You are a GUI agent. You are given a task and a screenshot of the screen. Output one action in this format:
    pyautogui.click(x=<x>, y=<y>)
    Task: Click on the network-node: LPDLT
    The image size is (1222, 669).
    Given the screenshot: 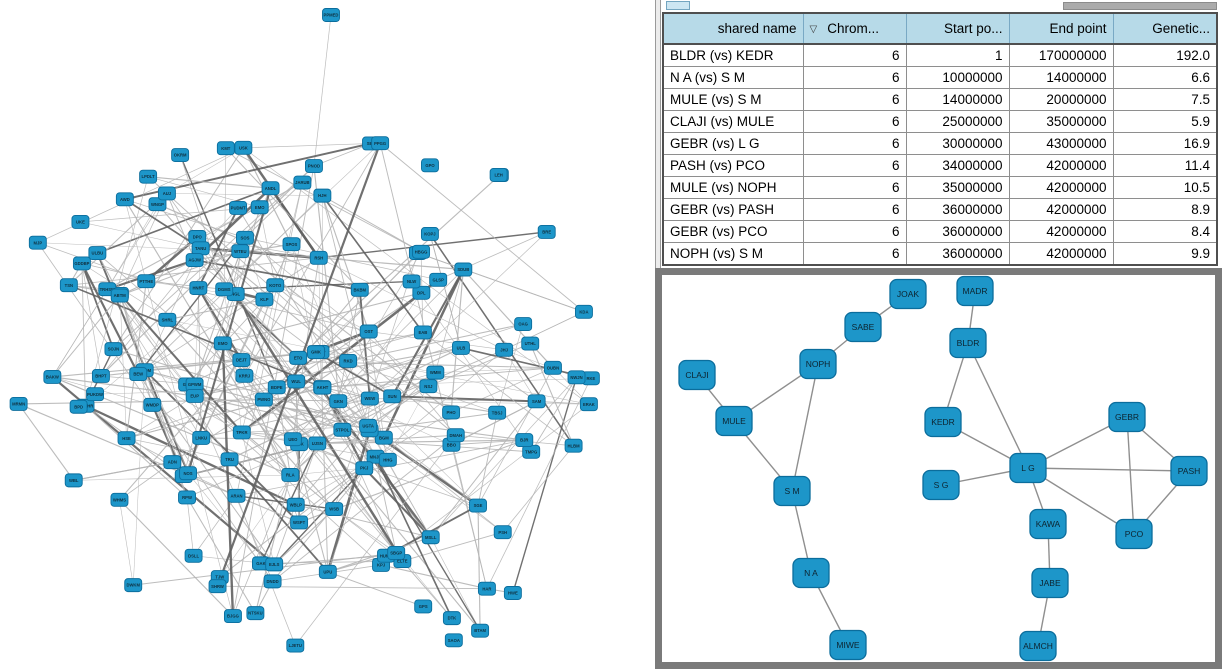 What is the action you would take?
    pyautogui.click(x=148, y=176)
    